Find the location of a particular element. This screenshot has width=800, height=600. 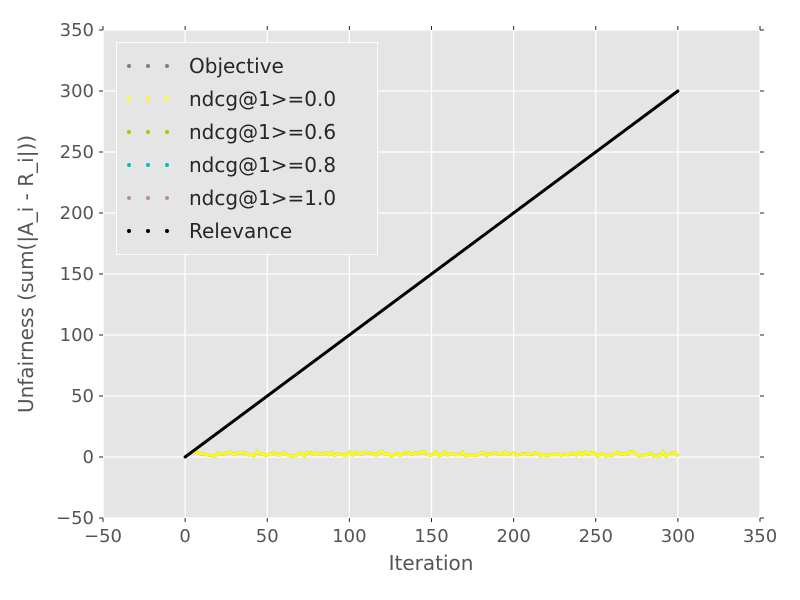

y-tick-label: 0 is located at coordinates (88, 457).